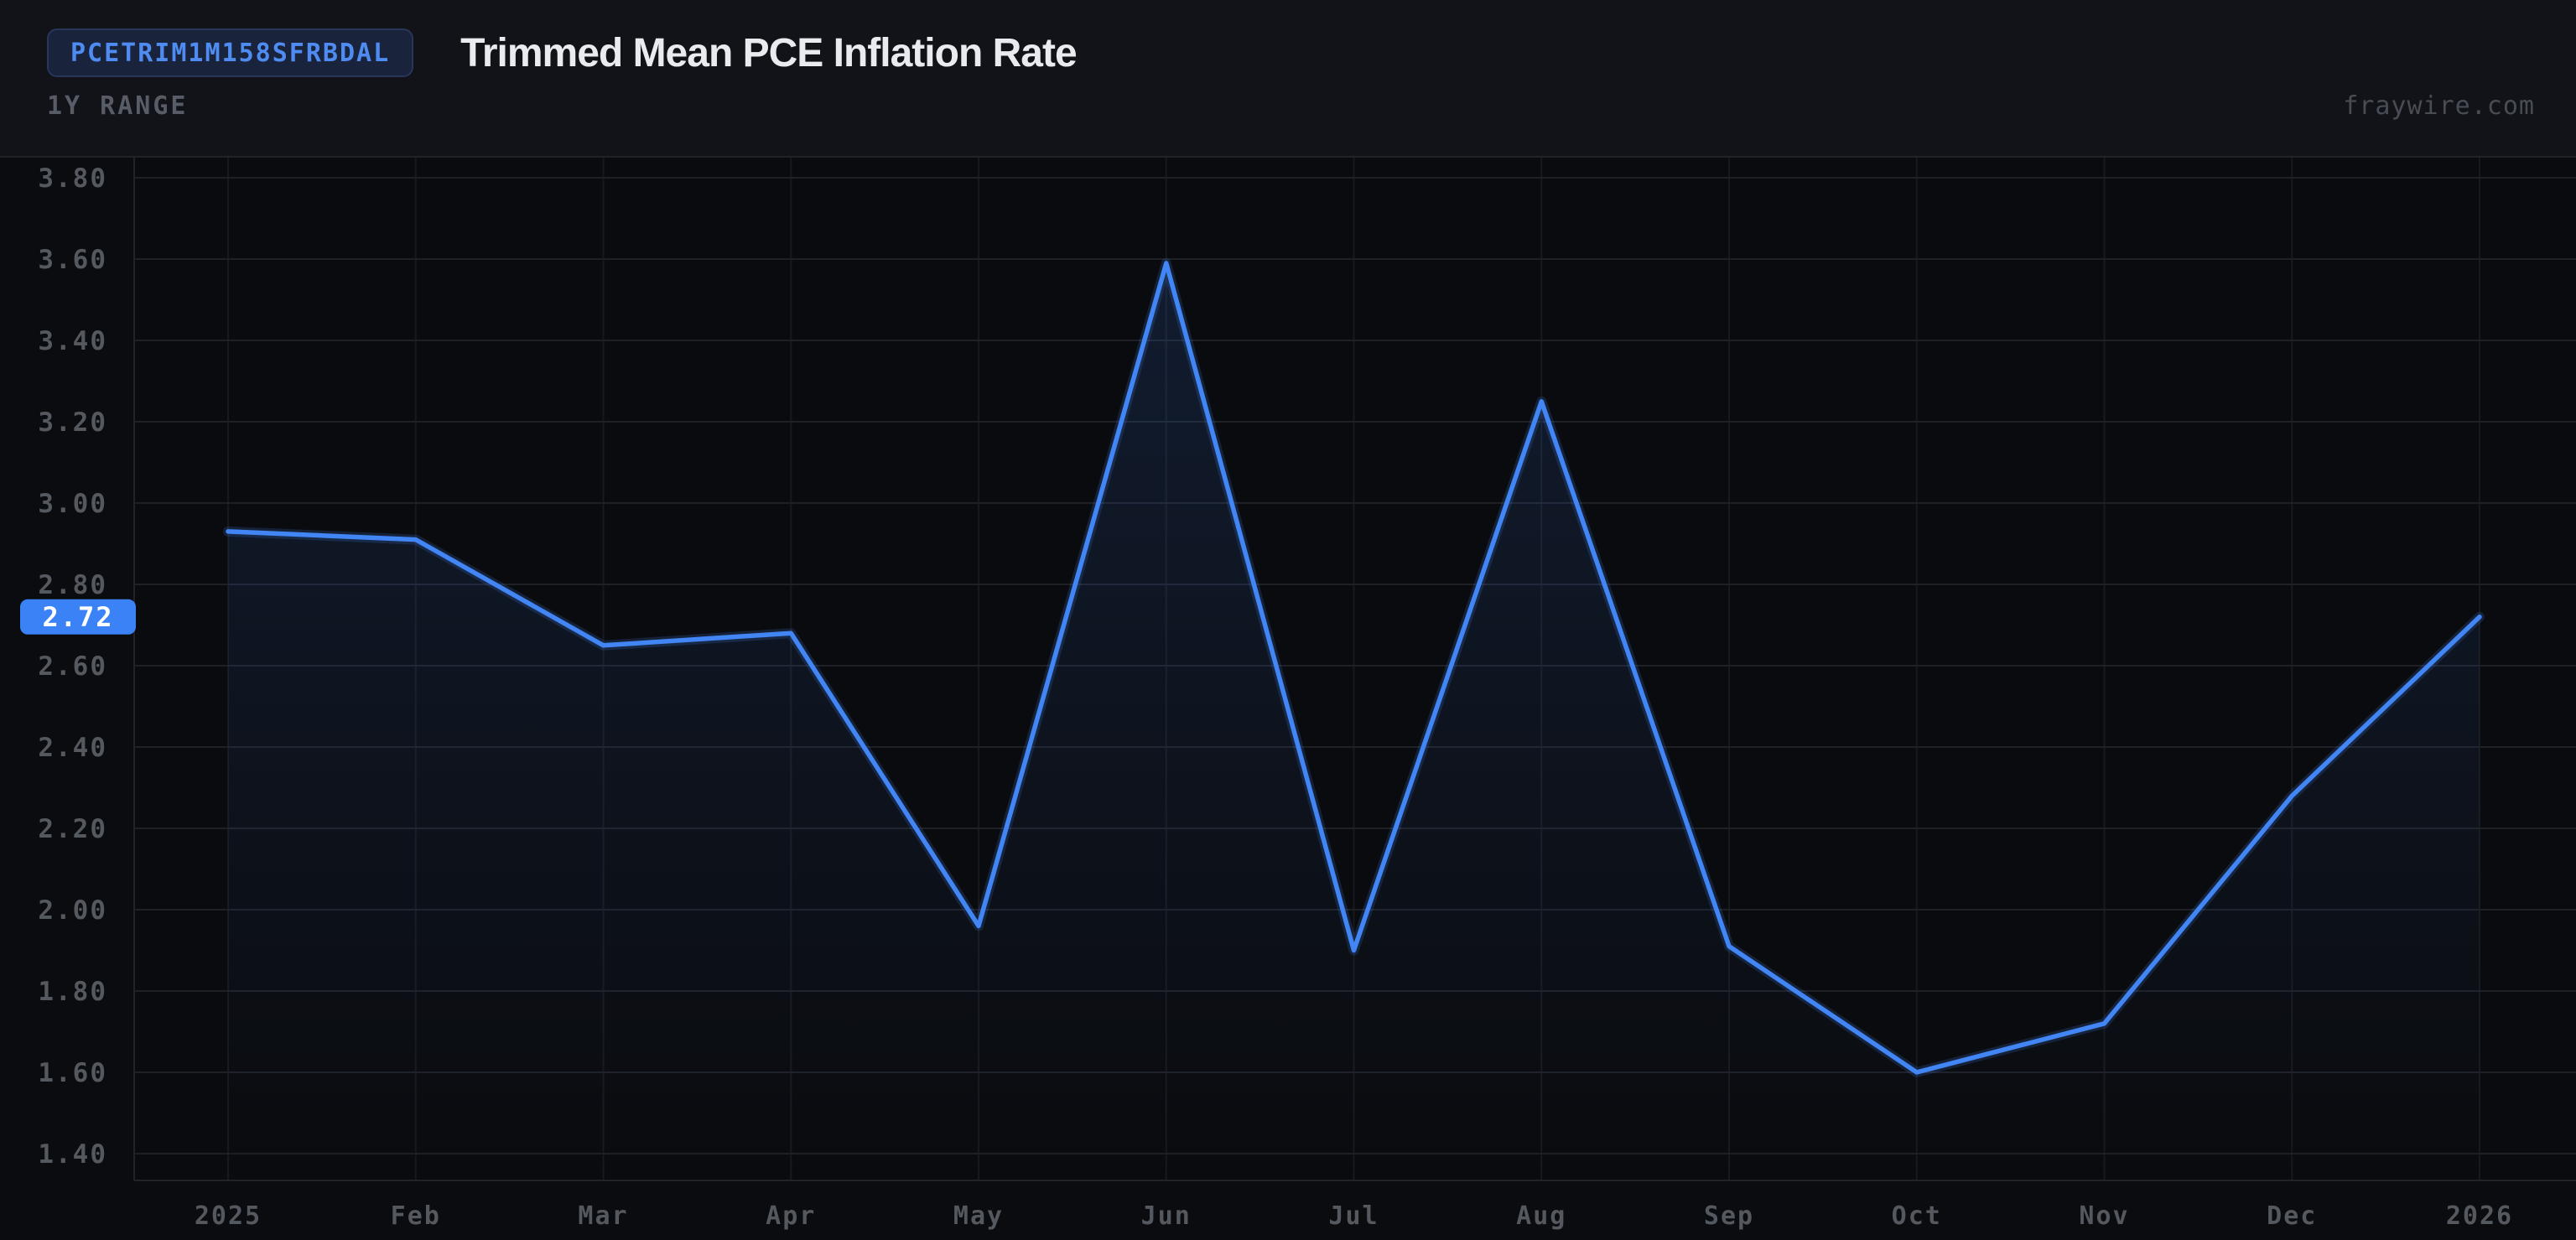 This screenshot has height=1240, width=2576. I want to click on current-value-chip: 2.72, so click(78, 617).